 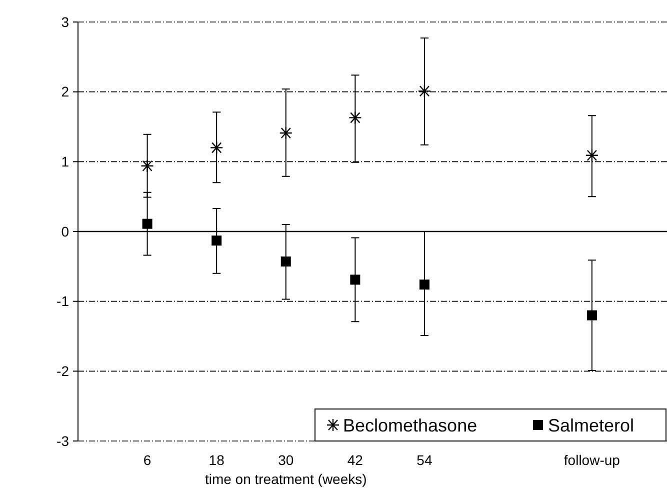 What do you see at coordinates (591, 425) in the screenshot?
I see `legend-label: Salmeterol` at bounding box center [591, 425].